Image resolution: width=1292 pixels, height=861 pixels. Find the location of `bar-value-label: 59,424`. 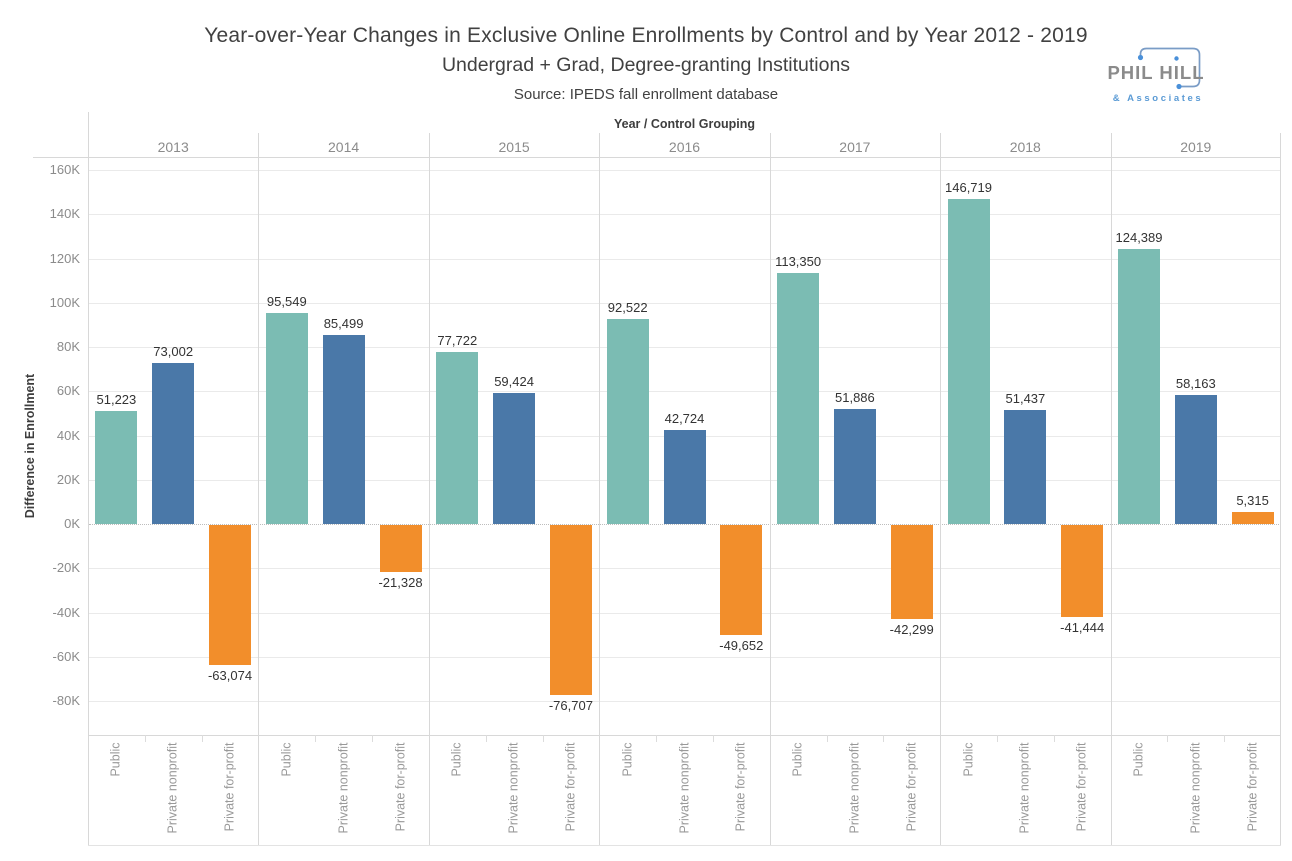

bar-value-label: 59,424 is located at coordinates (514, 381).